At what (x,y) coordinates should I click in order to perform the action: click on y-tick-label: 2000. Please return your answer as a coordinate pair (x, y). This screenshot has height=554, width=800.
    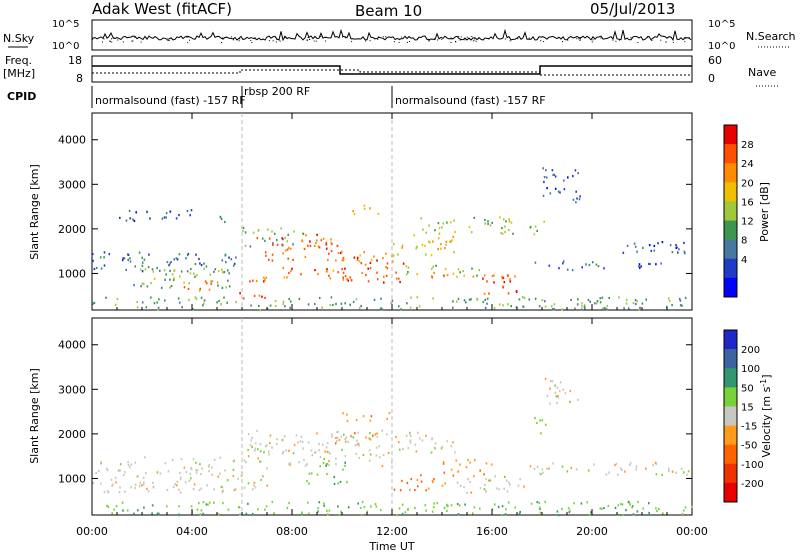
    Looking at the image, I should click on (72, 434).